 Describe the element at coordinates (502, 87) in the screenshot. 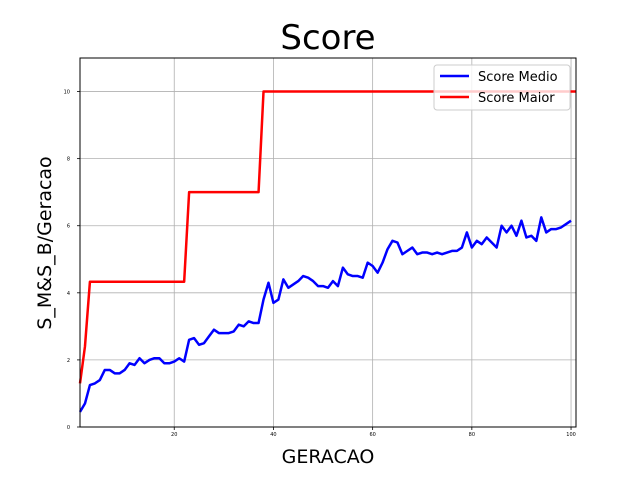

I see `legend: Score Medio Score Maior` at that location.